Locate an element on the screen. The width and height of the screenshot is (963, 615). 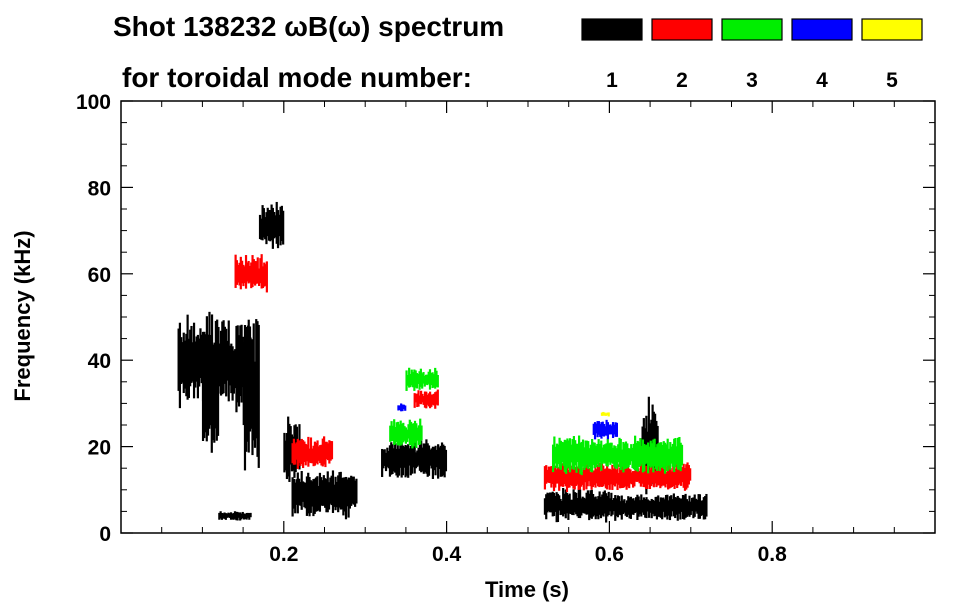
legend: 1 2 3 4 5 is located at coordinates (752, 55).